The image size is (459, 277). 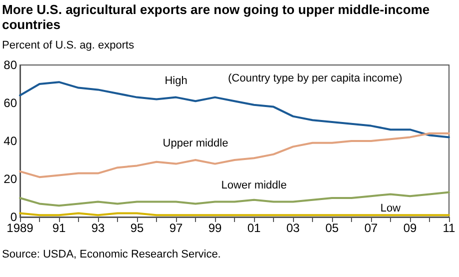 I want to click on x-tick-label: 95, so click(x=137, y=228).